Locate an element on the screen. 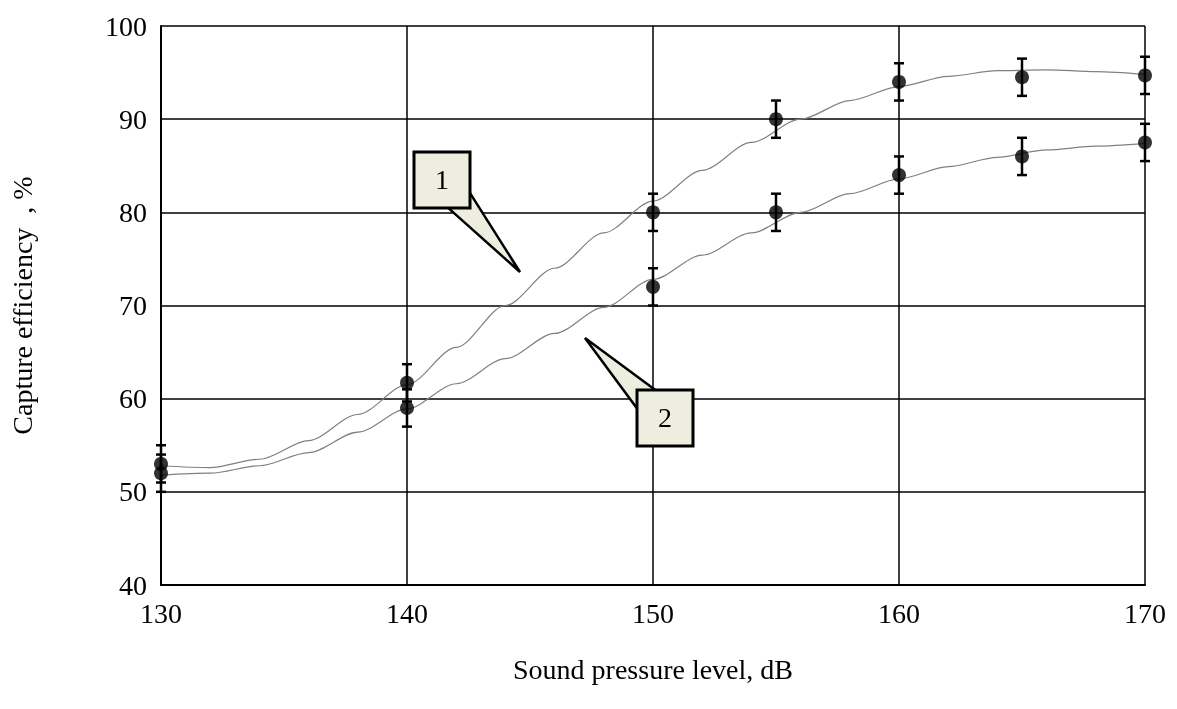  y-tick-label: 70 is located at coordinates (133, 305).